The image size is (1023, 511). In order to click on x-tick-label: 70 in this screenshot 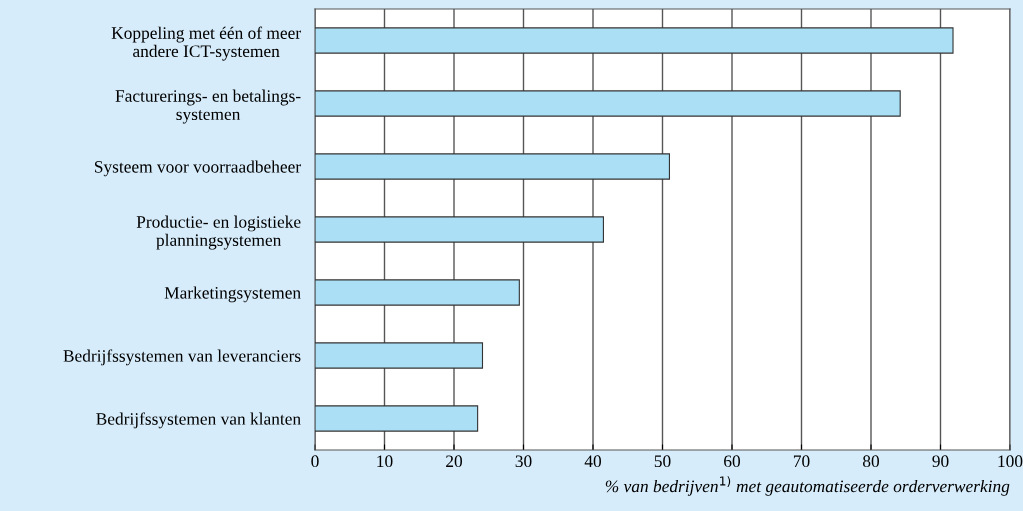, I will do `click(801, 461)`.